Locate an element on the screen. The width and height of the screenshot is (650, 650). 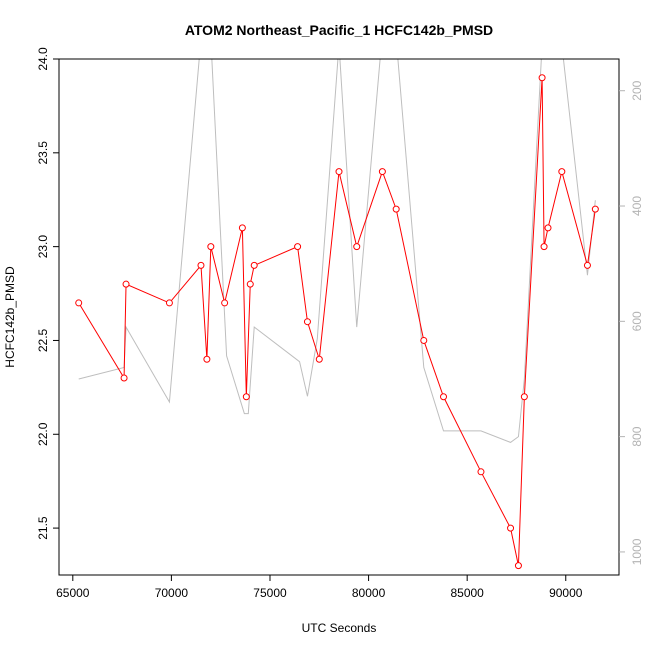
y-tick-label: 23.0 is located at coordinates (43, 247).